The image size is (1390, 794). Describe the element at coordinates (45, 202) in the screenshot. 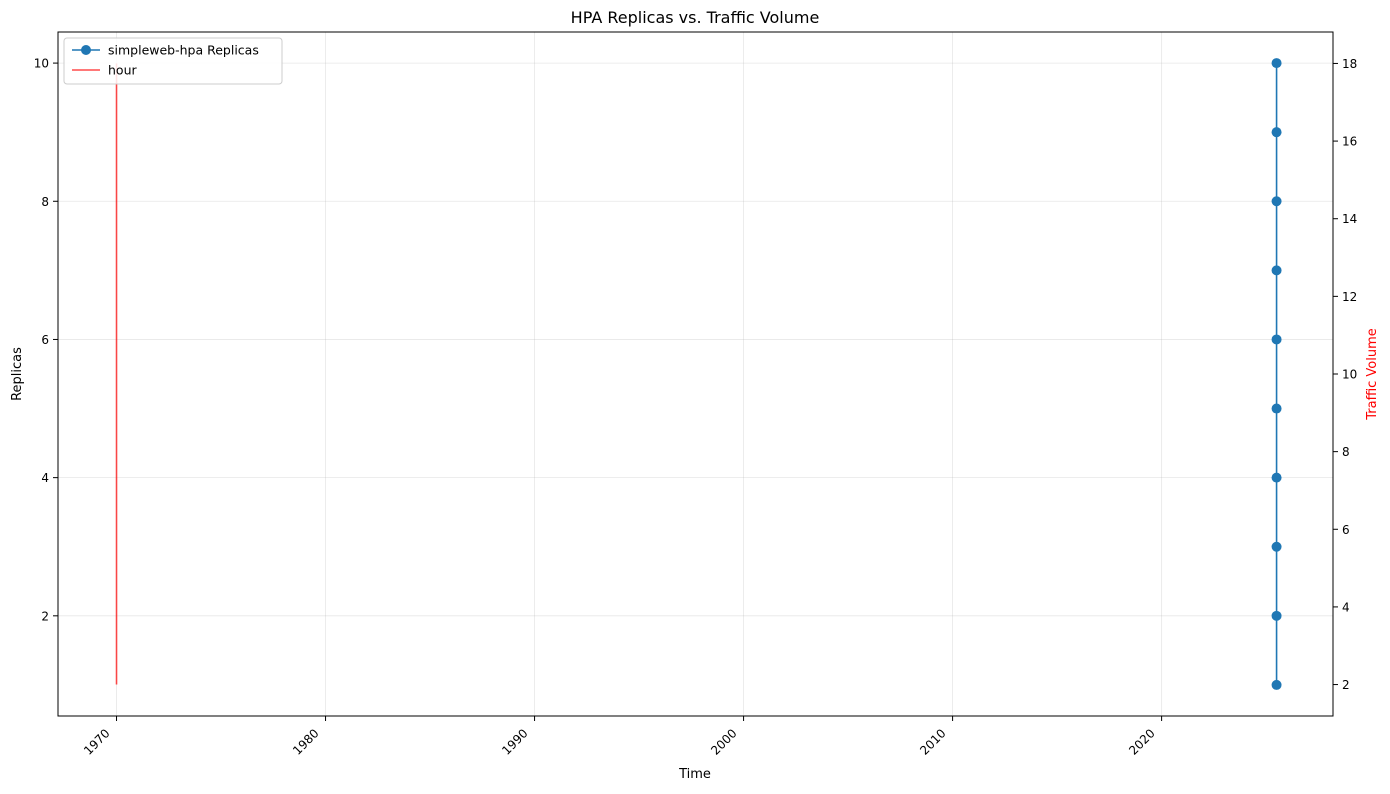

I see `y-tick-label: 8` at that location.